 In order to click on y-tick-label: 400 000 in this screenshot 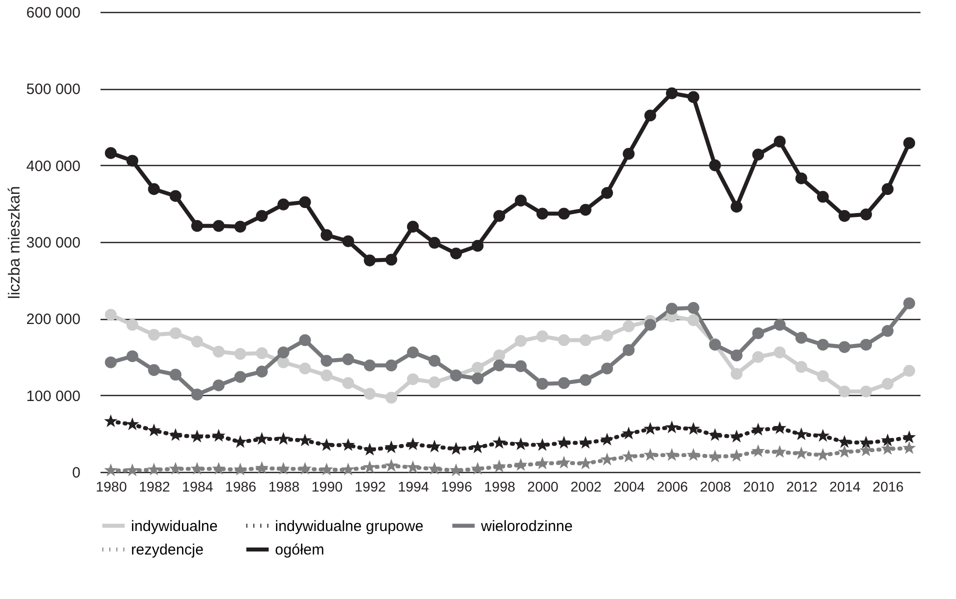, I will do `click(53, 166)`.